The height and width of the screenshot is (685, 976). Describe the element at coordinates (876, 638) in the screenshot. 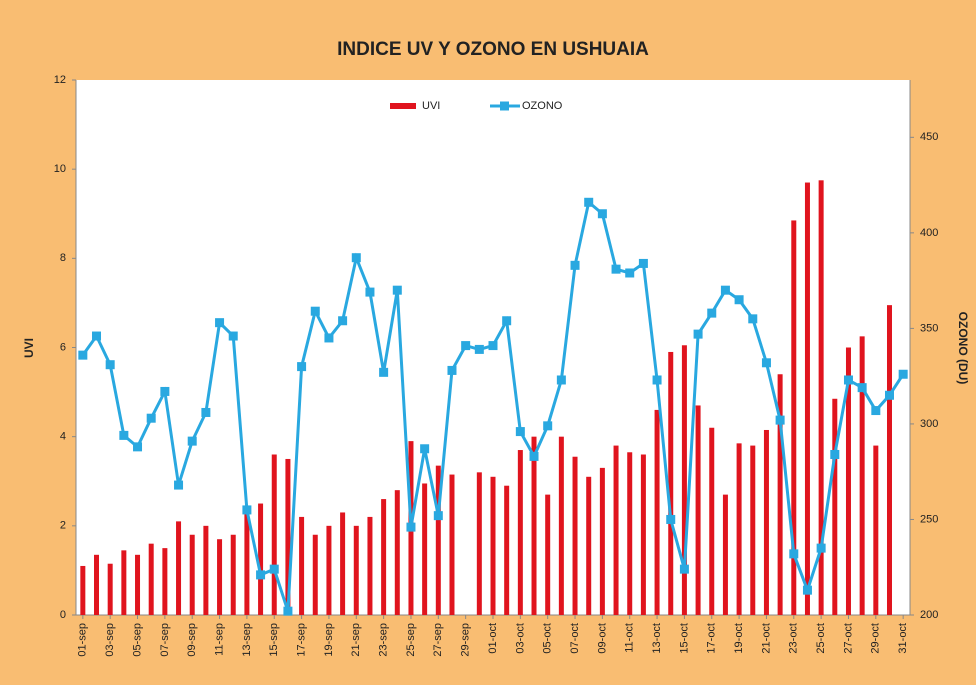

I see `x-tick-label: 29-oct` at that location.